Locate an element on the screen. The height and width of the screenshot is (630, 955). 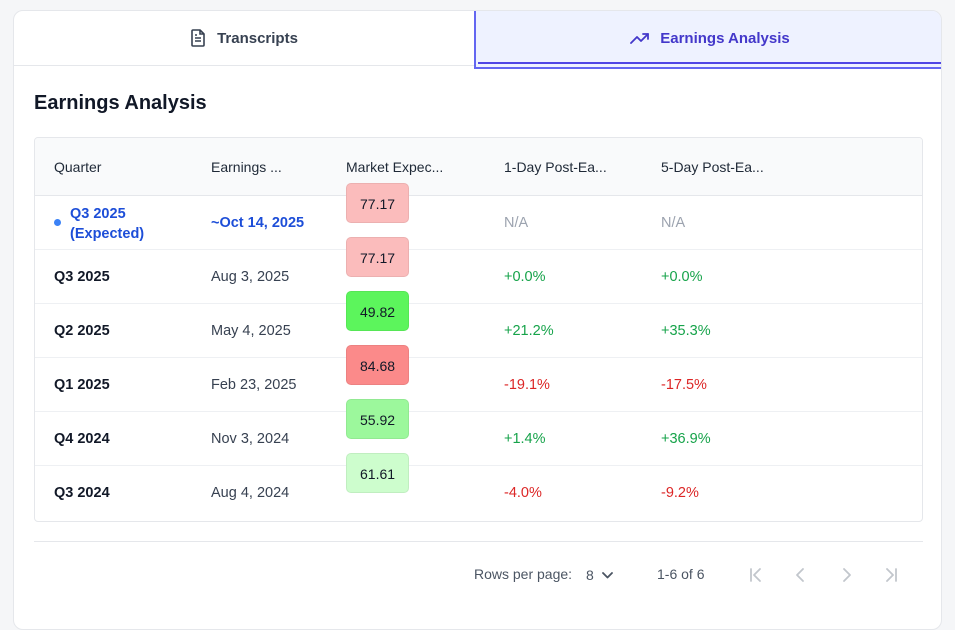
first-page-button is located at coordinates (756, 575).